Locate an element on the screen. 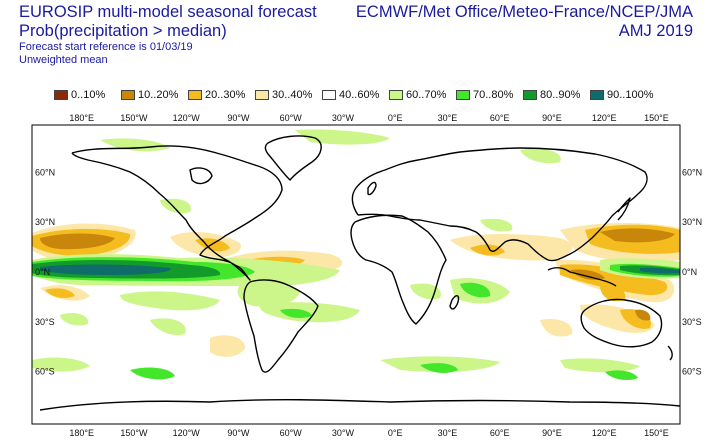  coast-australia is located at coordinates (621, 323).